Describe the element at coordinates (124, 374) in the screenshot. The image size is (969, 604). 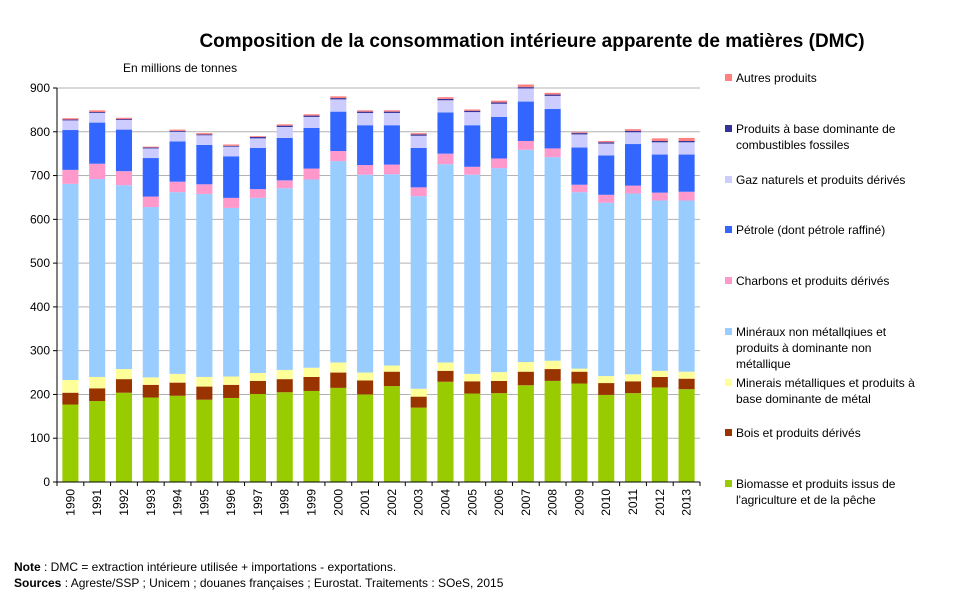
I see `bar-segment-1992-s2` at that location.